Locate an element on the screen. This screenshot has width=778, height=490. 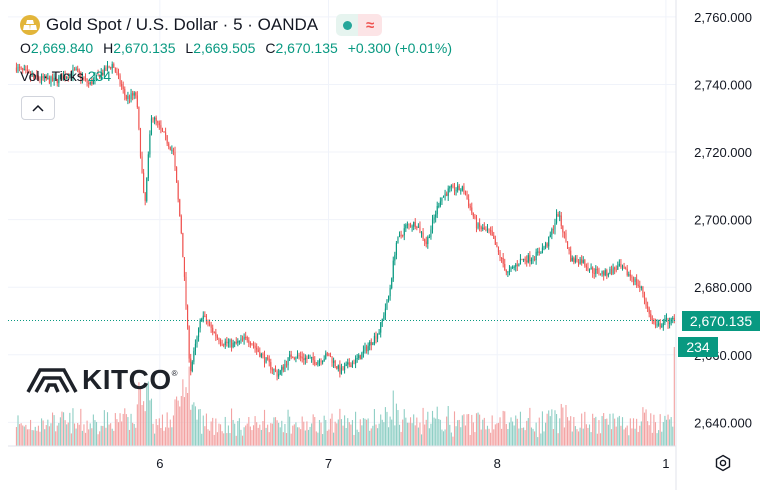
market-open-badge is located at coordinates (347, 25).